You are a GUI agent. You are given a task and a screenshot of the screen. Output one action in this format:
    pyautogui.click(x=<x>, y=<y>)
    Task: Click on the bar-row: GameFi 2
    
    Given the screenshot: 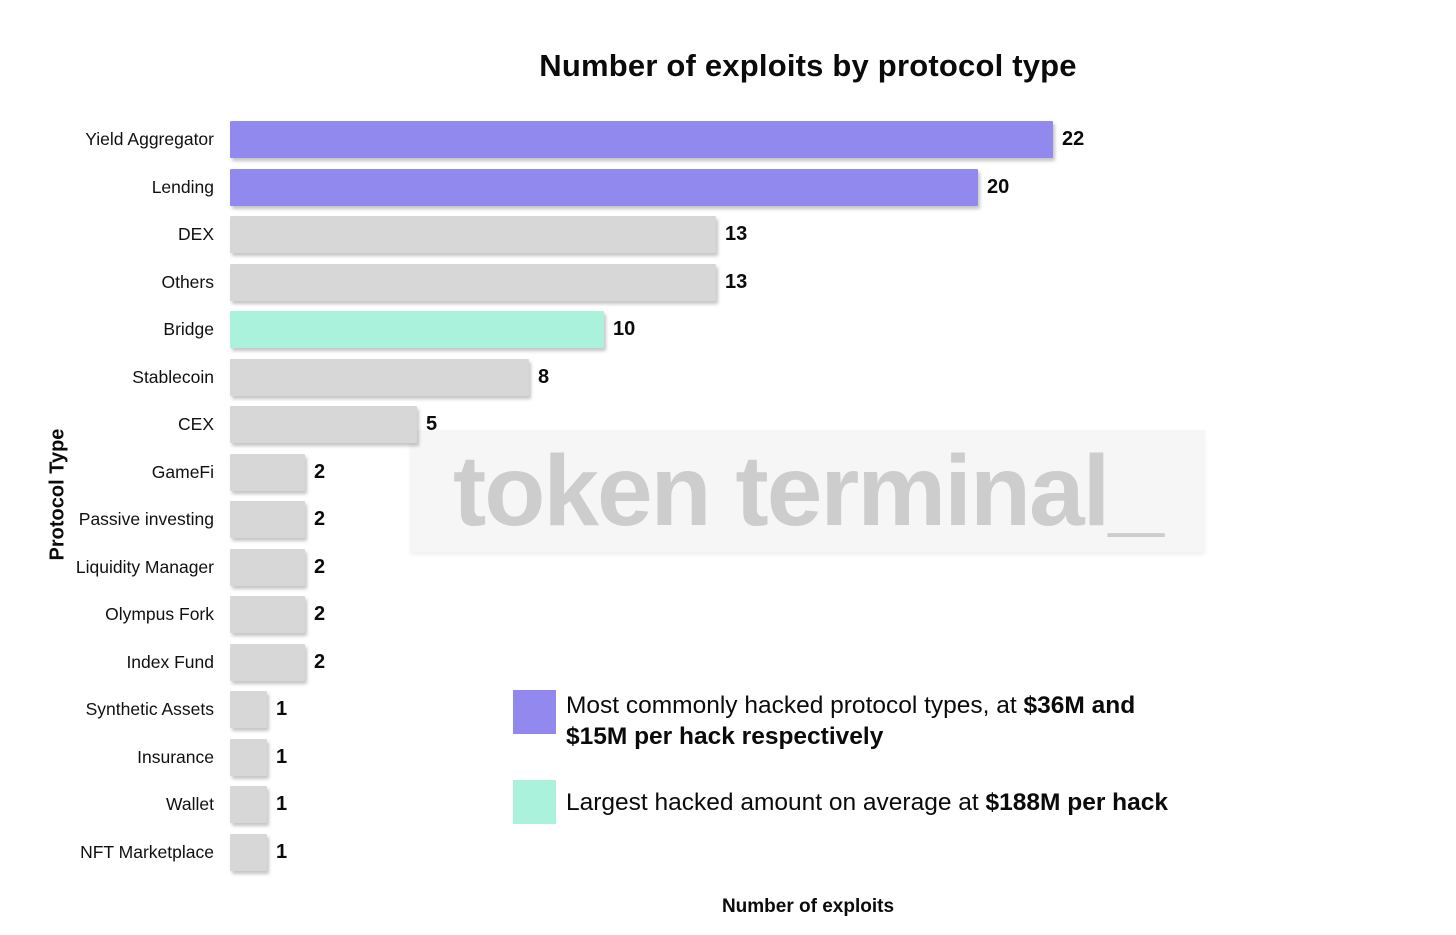 What is the action you would take?
    pyautogui.click(x=728, y=473)
    